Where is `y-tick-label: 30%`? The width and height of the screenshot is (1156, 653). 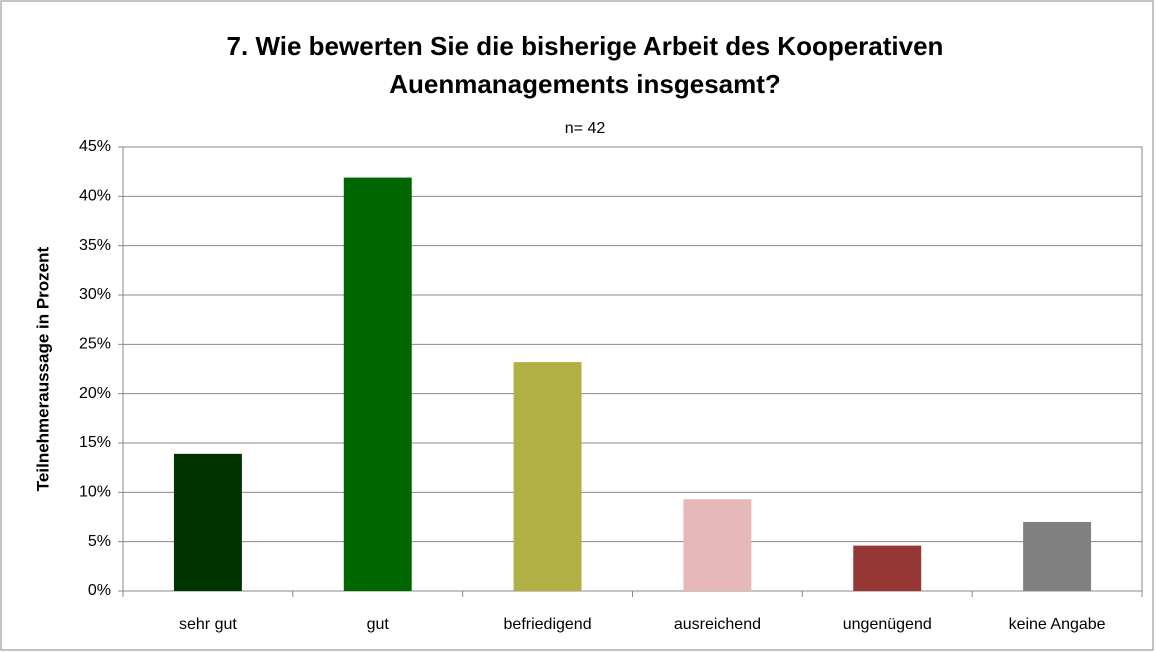
y-tick-label: 30% is located at coordinates (95, 294).